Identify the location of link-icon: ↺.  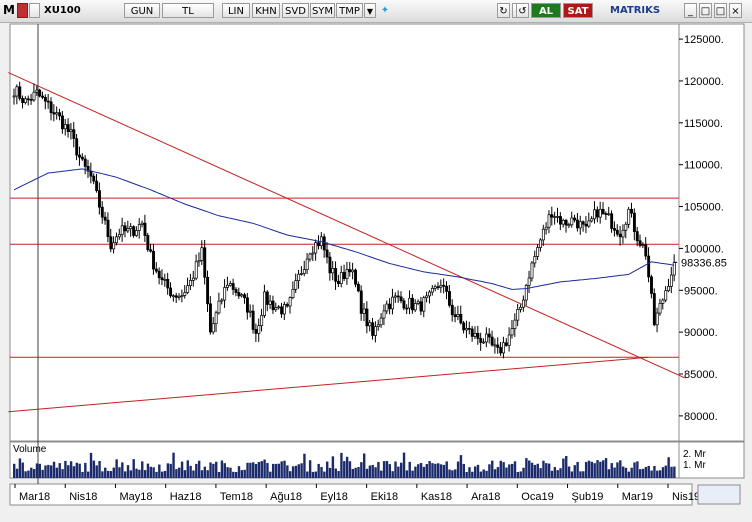
(522, 10).